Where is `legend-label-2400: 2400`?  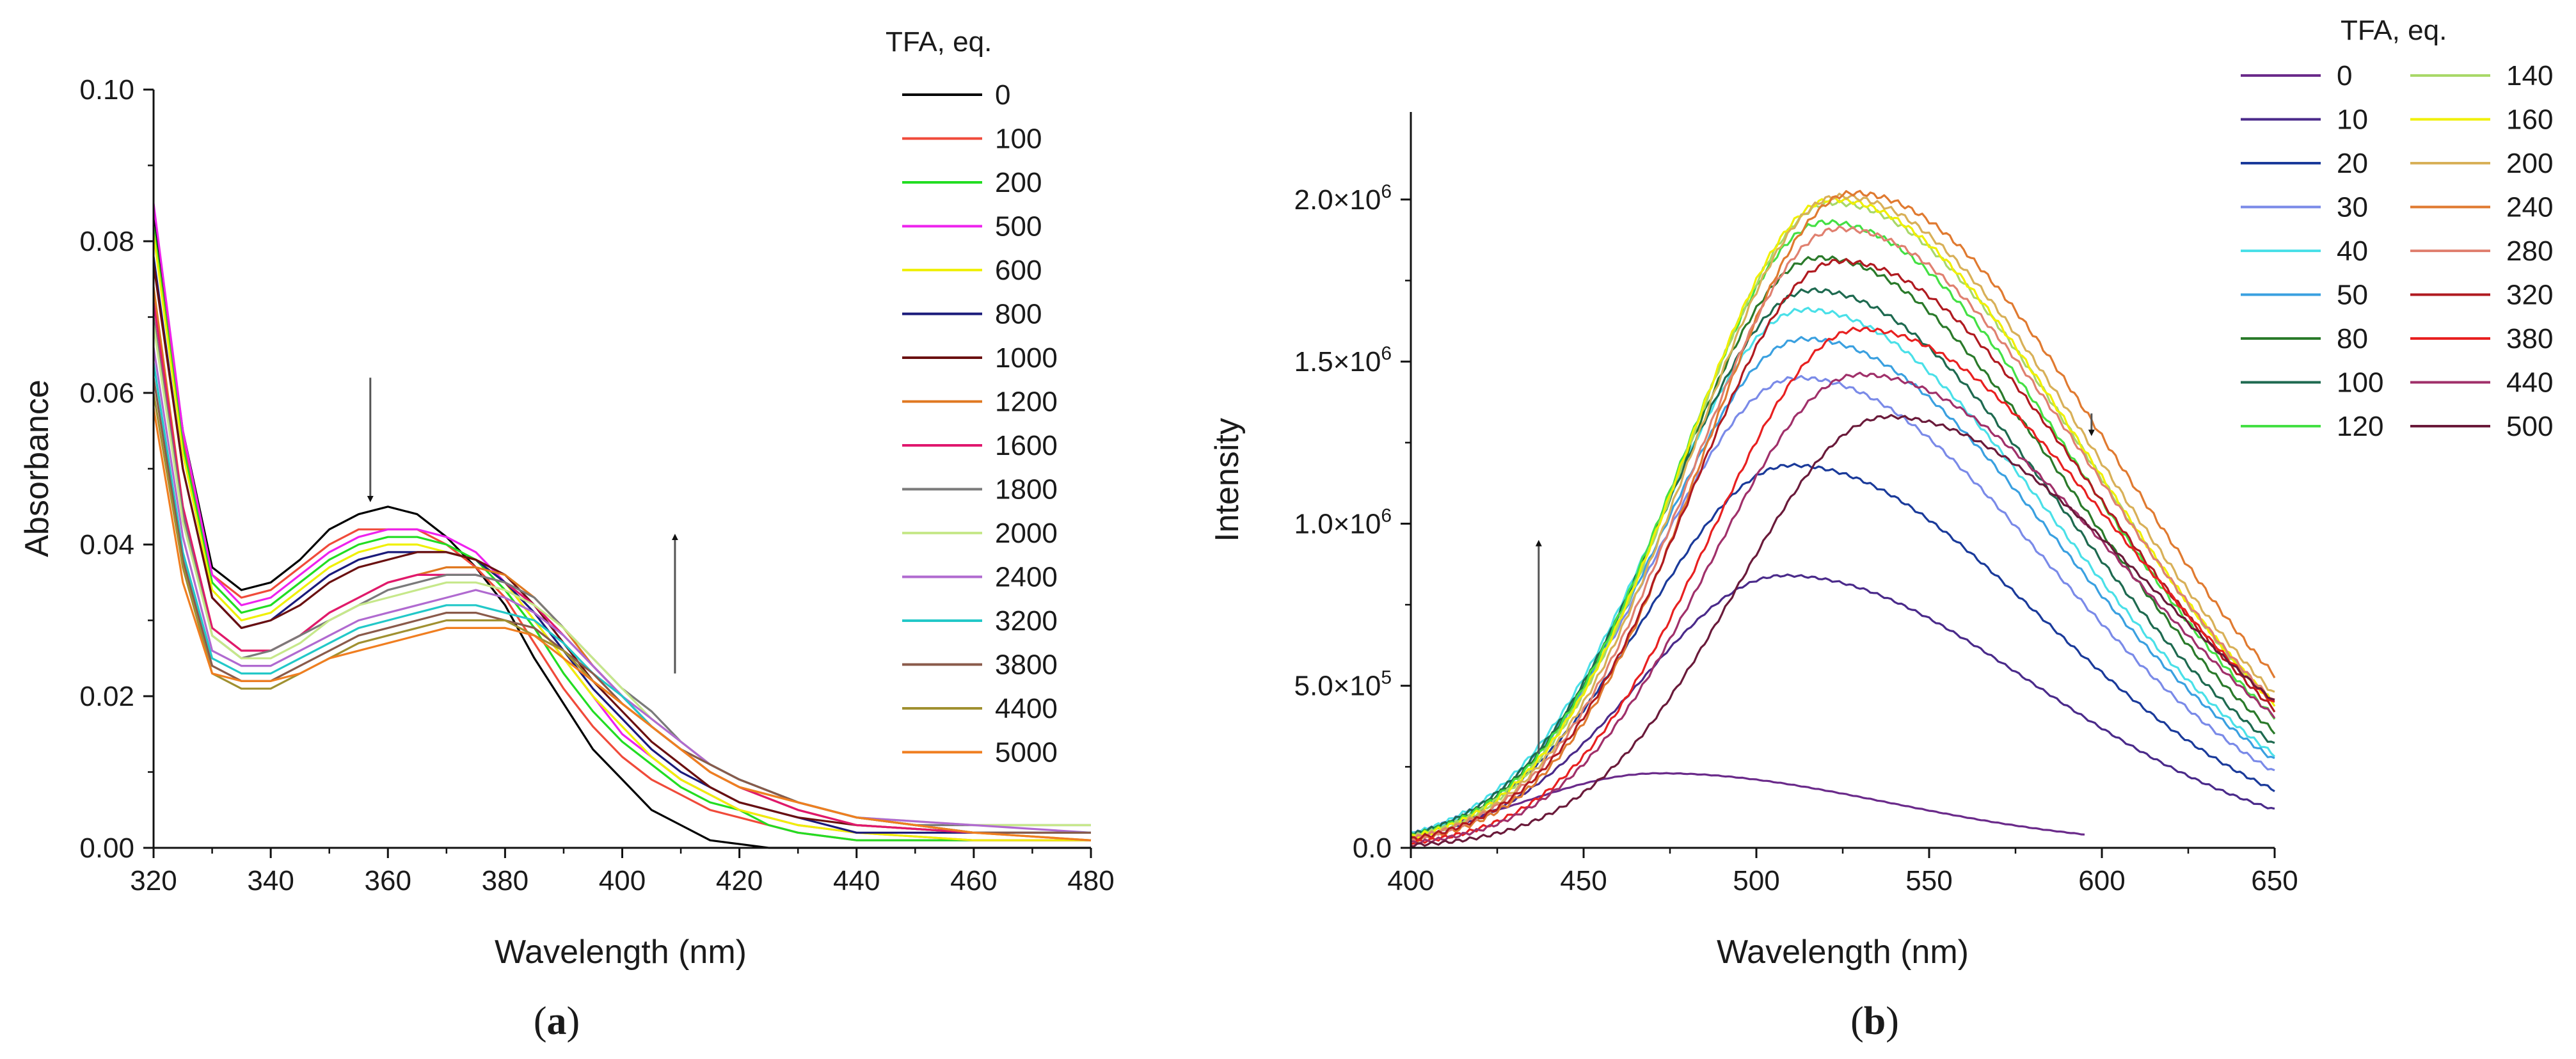 legend-label-2400: 2400 is located at coordinates (1026, 578).